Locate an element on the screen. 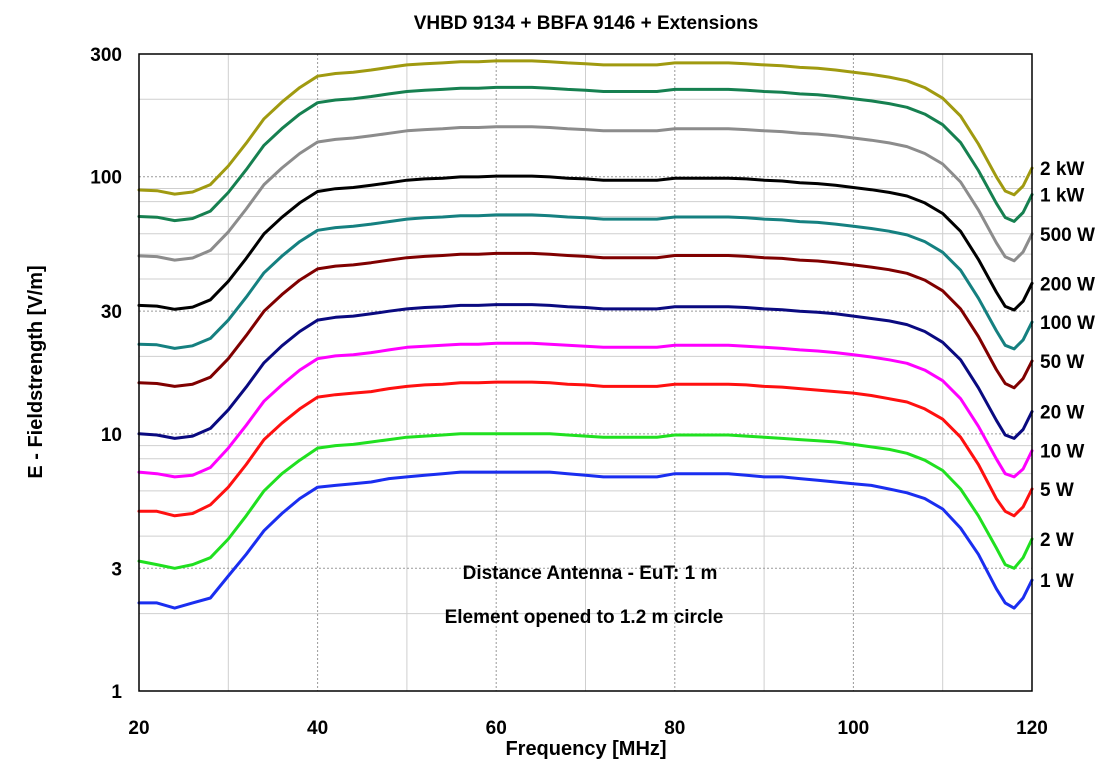 This screenshot has width=1117, height=771. x-tick-label: 120 is located at coordinates (1032, 728).